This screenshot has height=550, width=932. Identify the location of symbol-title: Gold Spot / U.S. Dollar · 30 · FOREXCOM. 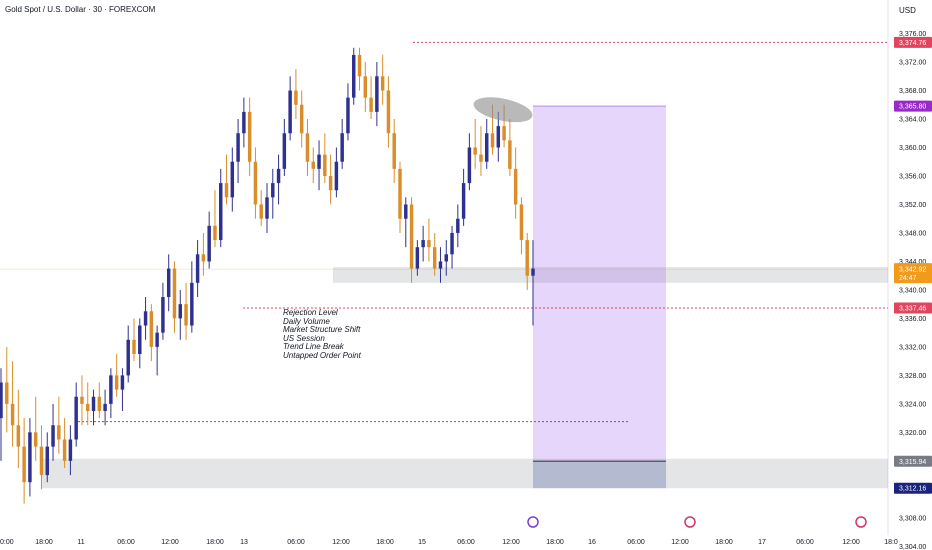
(80, 9).